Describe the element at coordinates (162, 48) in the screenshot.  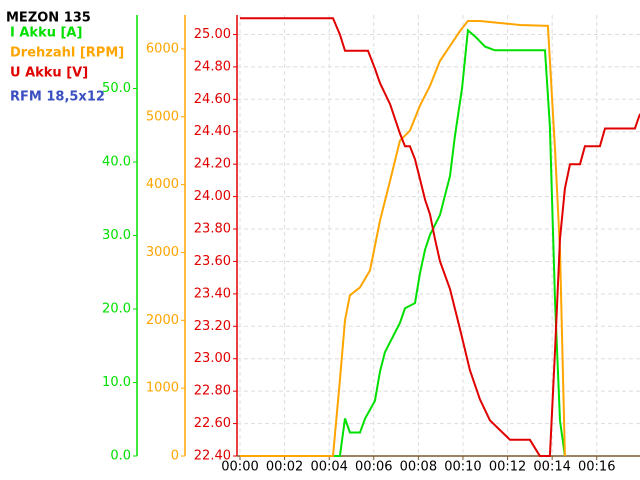
I see `y-tick-label: 6000` at that location.